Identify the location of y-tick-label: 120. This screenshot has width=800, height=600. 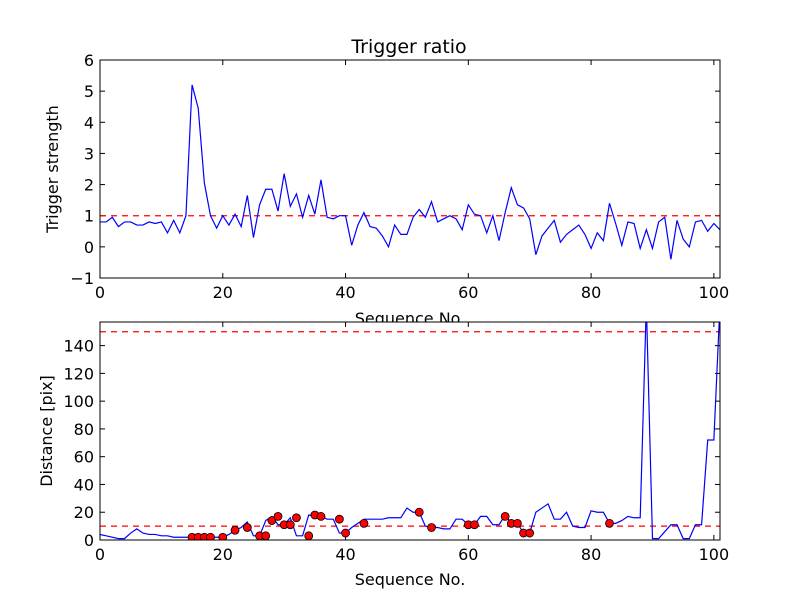
(78, 373).